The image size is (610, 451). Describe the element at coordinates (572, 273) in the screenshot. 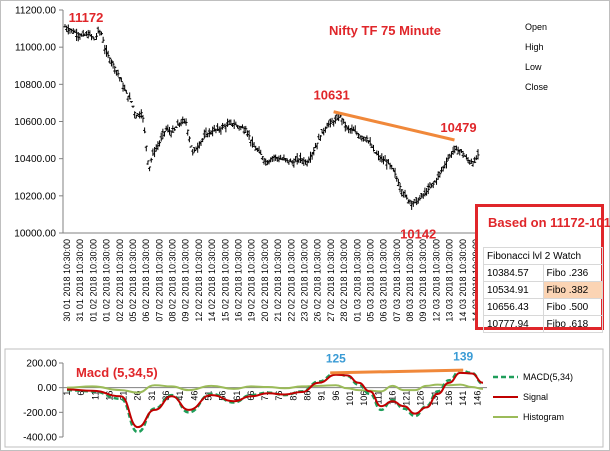

I see `fibo-label: Fibo .236` at that location.